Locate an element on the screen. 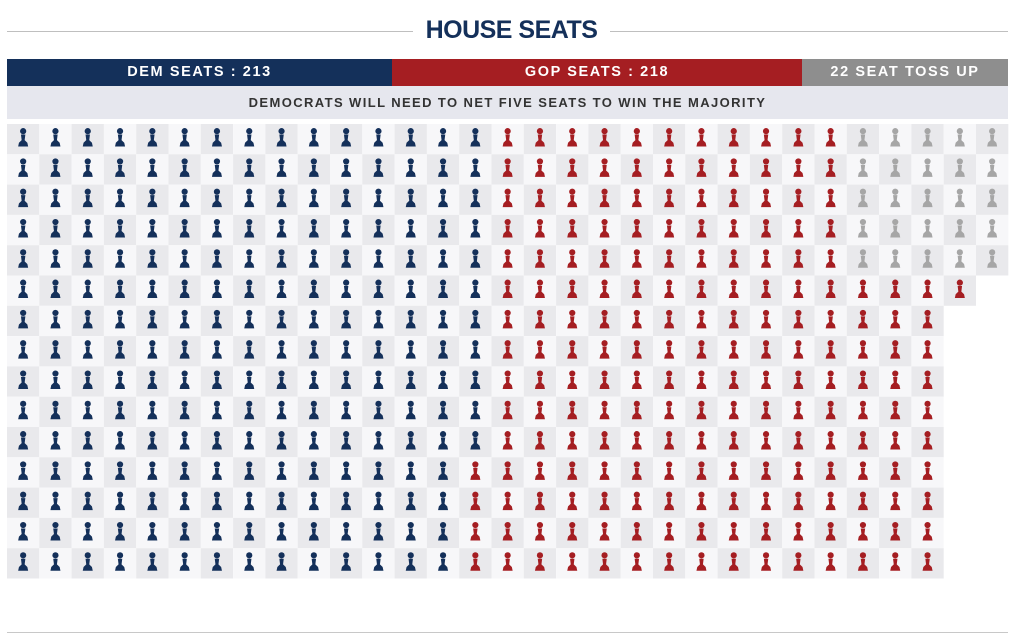 The height and width of the screenshot is (640, 1015). toss-up-label: 22 SEAT TOSS UP is located at coordinates (905, 72).